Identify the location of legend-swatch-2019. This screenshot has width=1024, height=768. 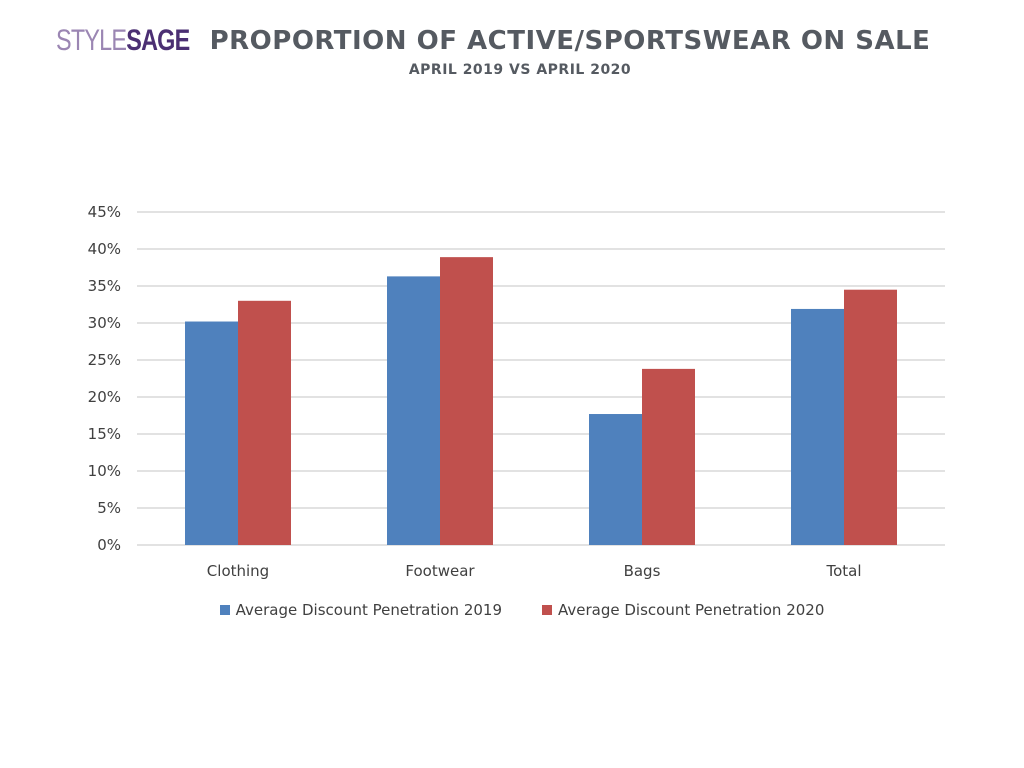
(224, 610).